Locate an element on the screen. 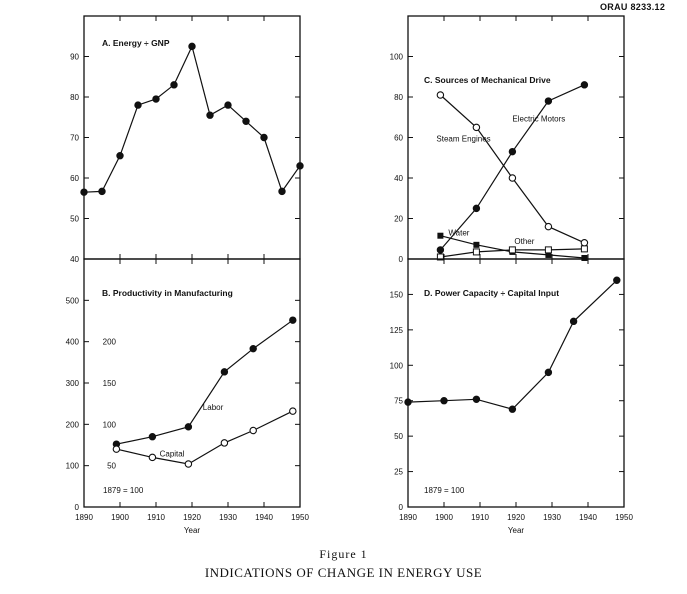 This screenshot has width=687, height=594. panel-title: D. Power Capacity ÷ Capital Input is located at coordinates (491, 293).